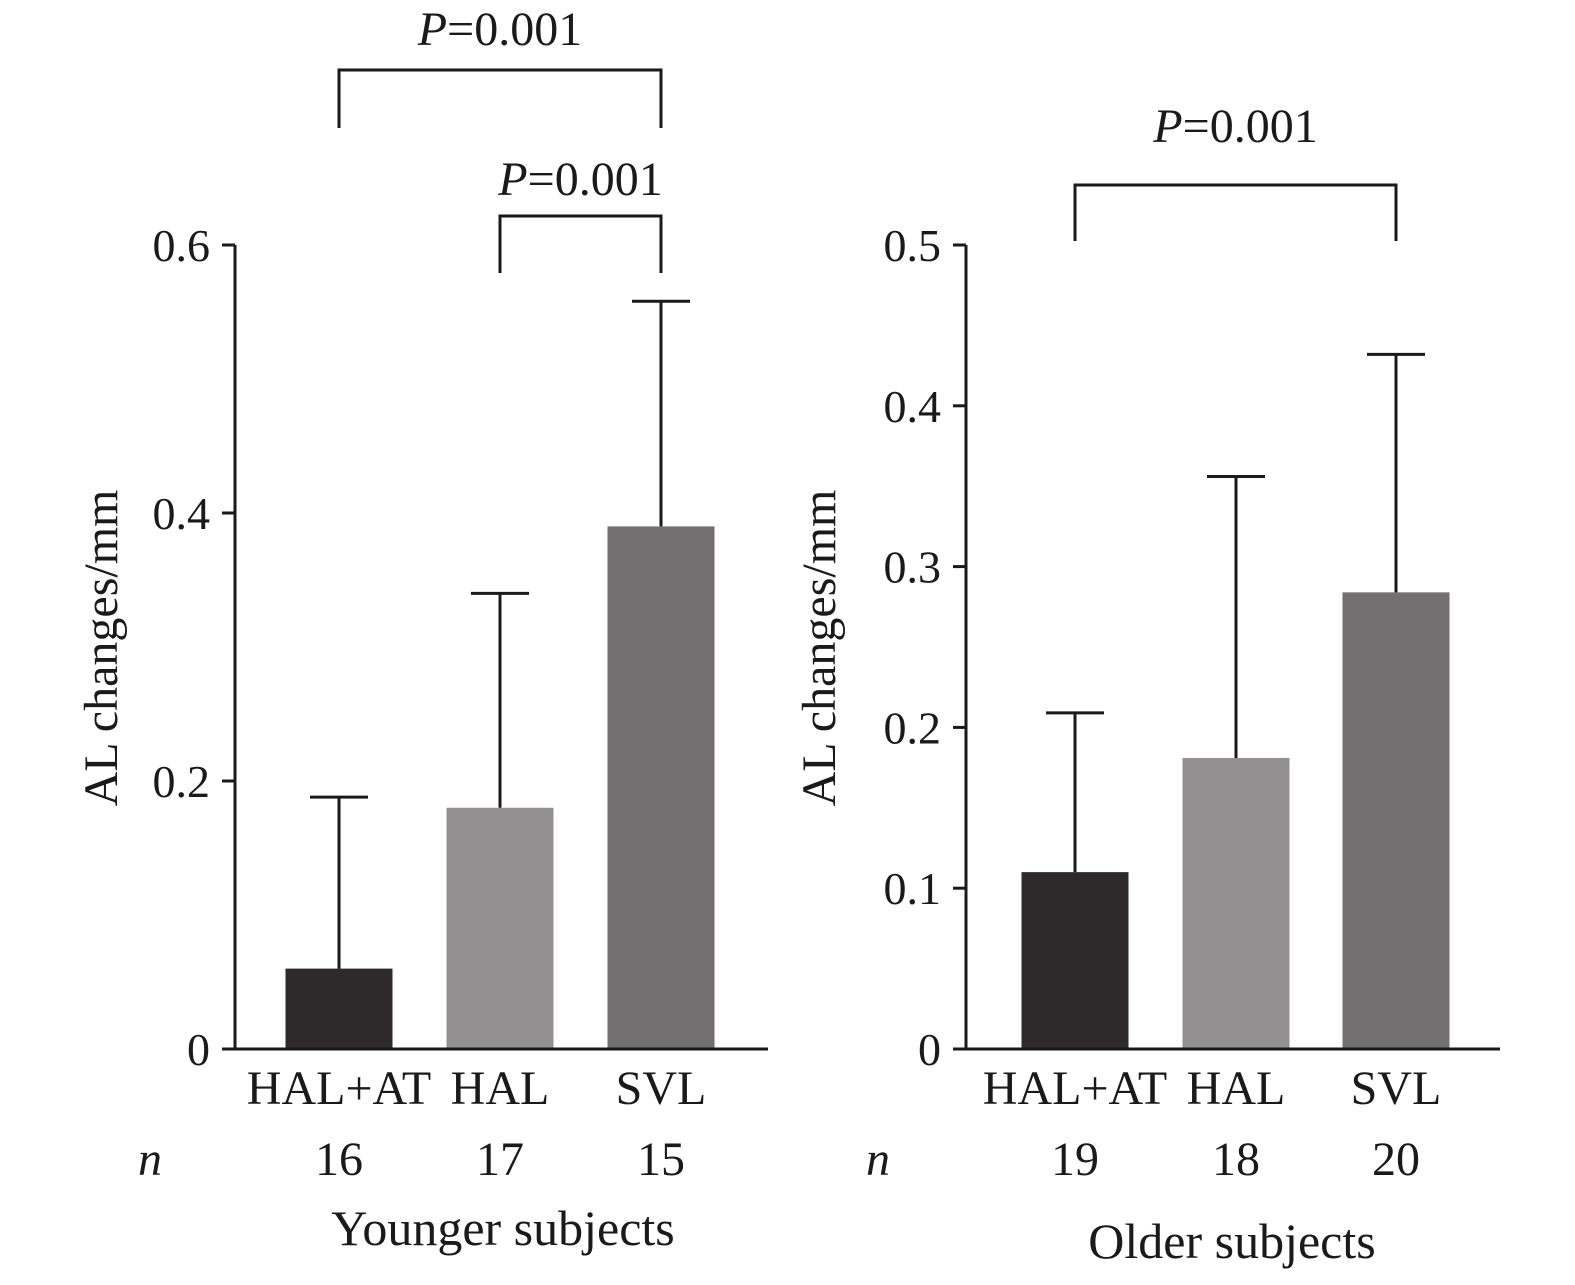 The height and width of the screenshot is (1285, 1575). Describe the element at coordinates (913, 888) in the screenshot. I see `y-tick-label: 0.1` at that location.